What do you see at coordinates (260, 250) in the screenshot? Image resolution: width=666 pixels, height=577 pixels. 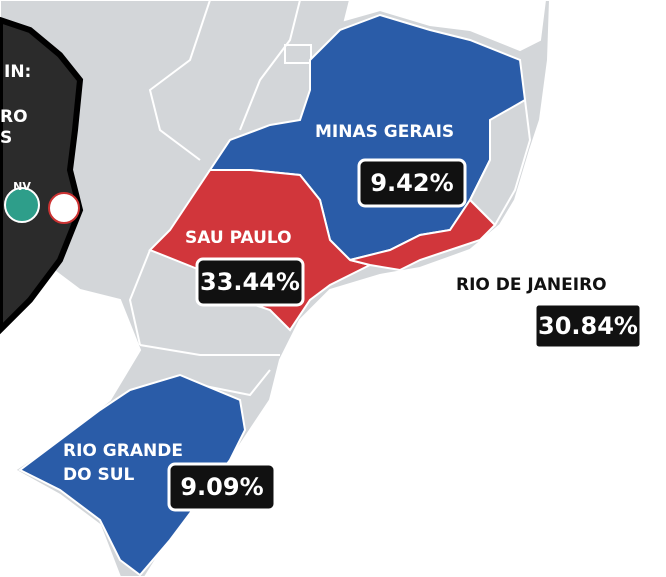 I see `region-sp` at bounding box center [260, 250].